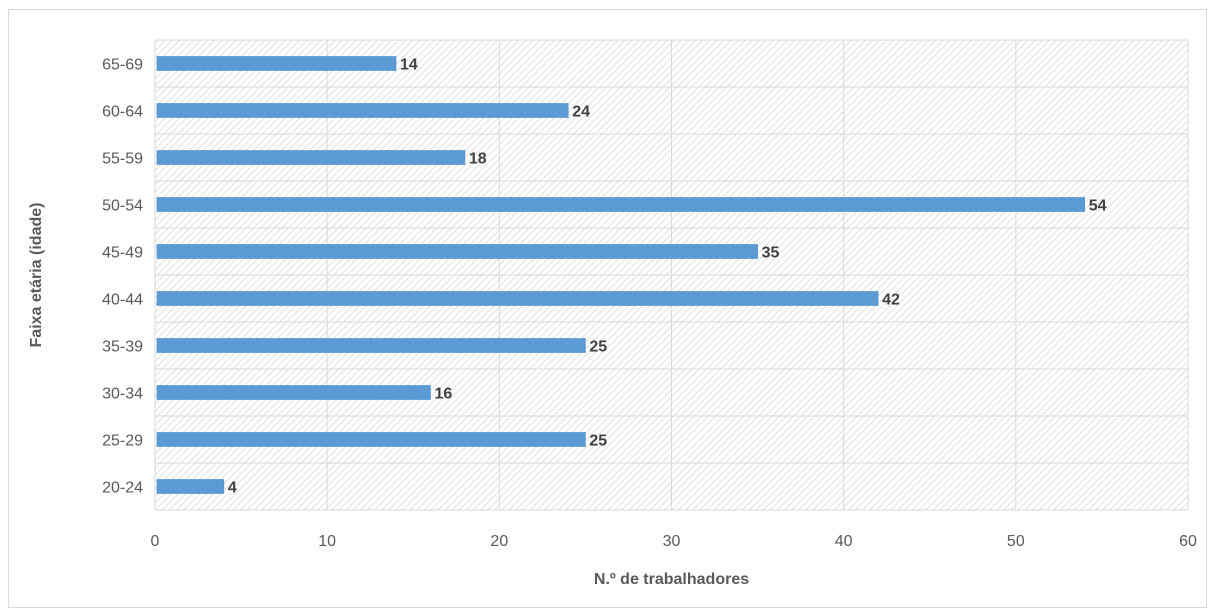 Image resolution: width=1215 pixels, height=616 pixels. I want to click on y-axis-title: Faixa etária (idade), so click(36, 275).